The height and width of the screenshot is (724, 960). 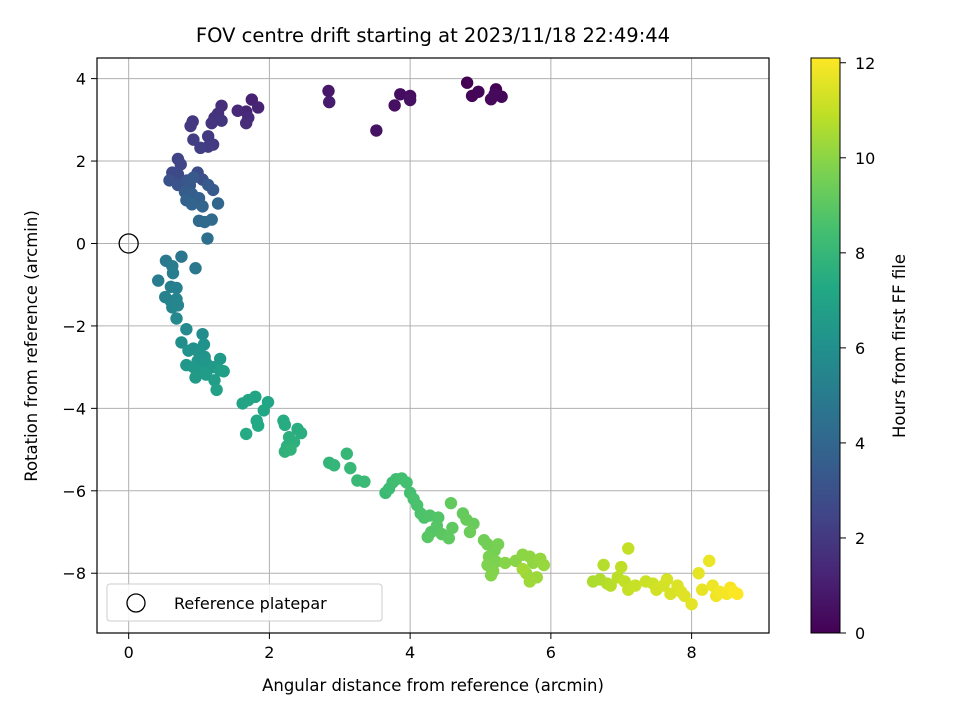 What do you see at coordinates (860, 538) in the screenshot?
I see `colorbar-tick-label: 2` at bounding box center [860, 538].